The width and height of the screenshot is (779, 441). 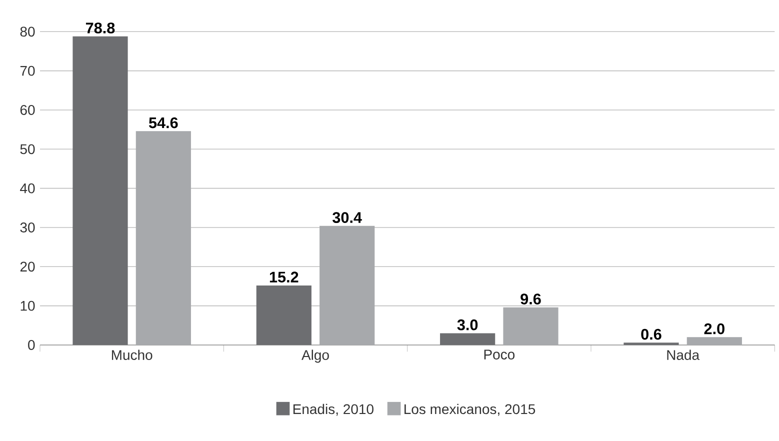 I want to click on data-label: 78.8, so click(x=100, y=28).